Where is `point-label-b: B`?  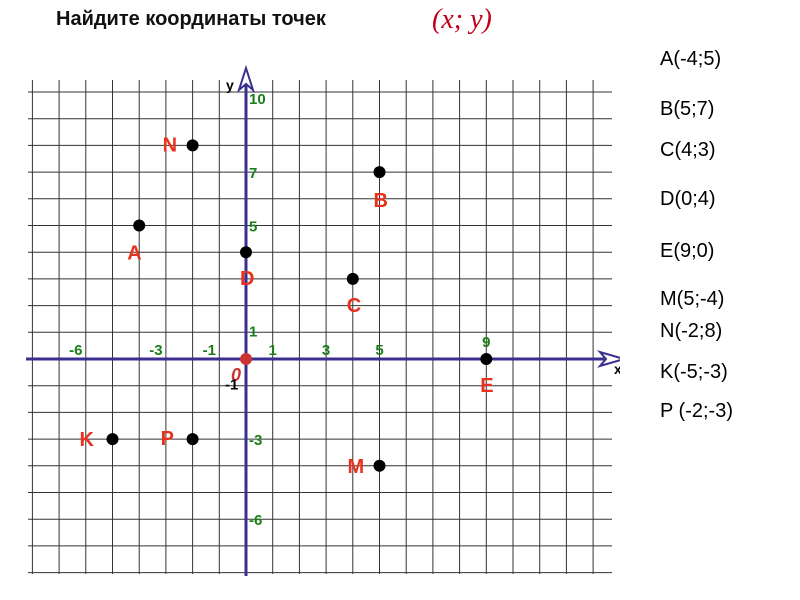
point-label-b: B is located at coordinates (381, 201).